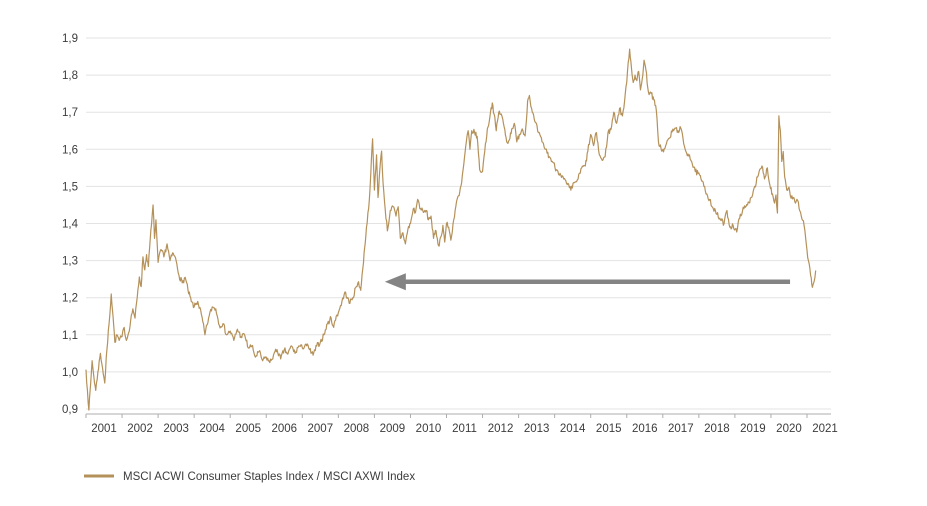 This screenshot has height=506, width=927. I want to click on x-tick-label: 2006, so click(284, 429).